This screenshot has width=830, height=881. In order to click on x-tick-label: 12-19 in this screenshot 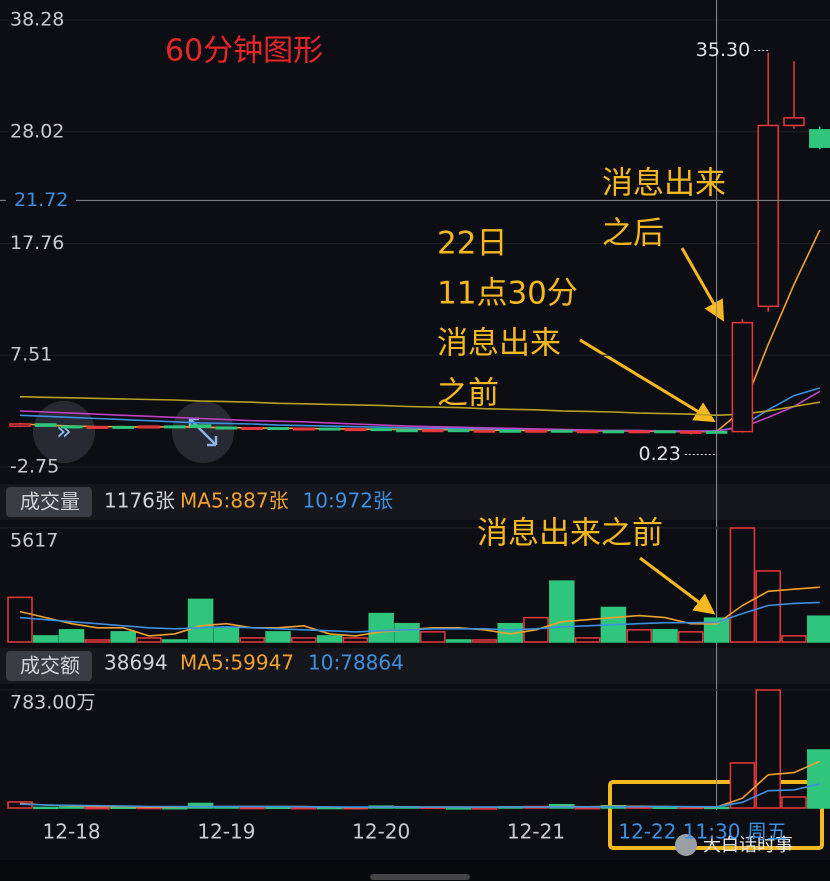, I will do `click(226, 832)`.